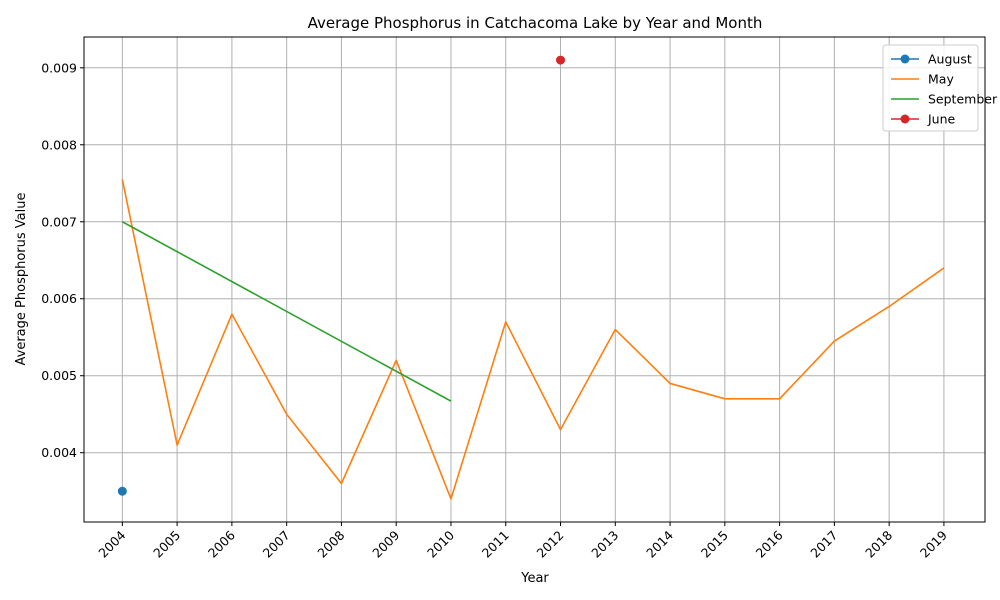 This screenshot has width=1000, height=600. Describe the element at coordinates (963, 99) in the screenshot. I see `legend-label: September` at that location.